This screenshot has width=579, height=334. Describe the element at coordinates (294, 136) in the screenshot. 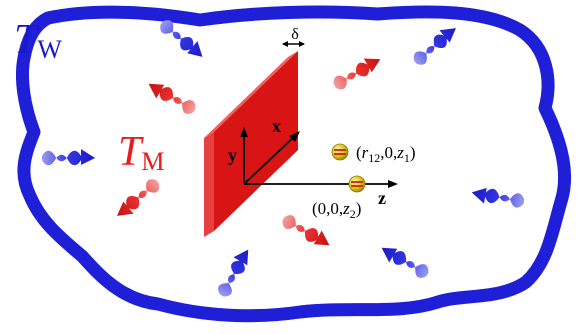

I see `x-axis-arrowhead` at that location.